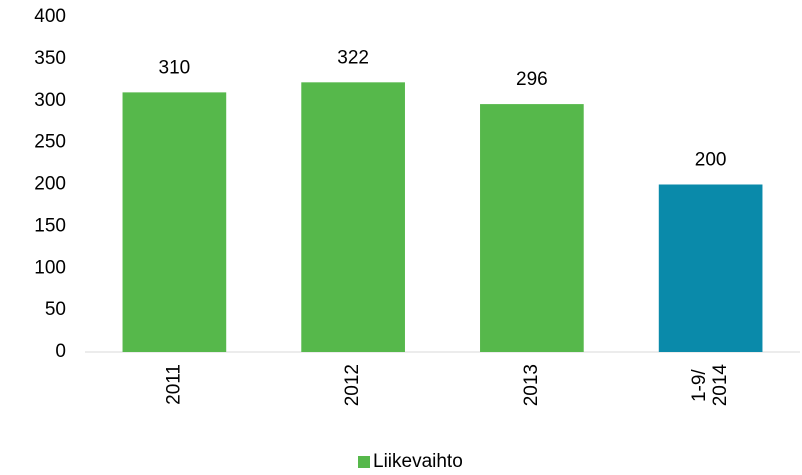 This screenshot has width=802, height=475. I want to click on x-tick-label: 2012, so click(352, 385).